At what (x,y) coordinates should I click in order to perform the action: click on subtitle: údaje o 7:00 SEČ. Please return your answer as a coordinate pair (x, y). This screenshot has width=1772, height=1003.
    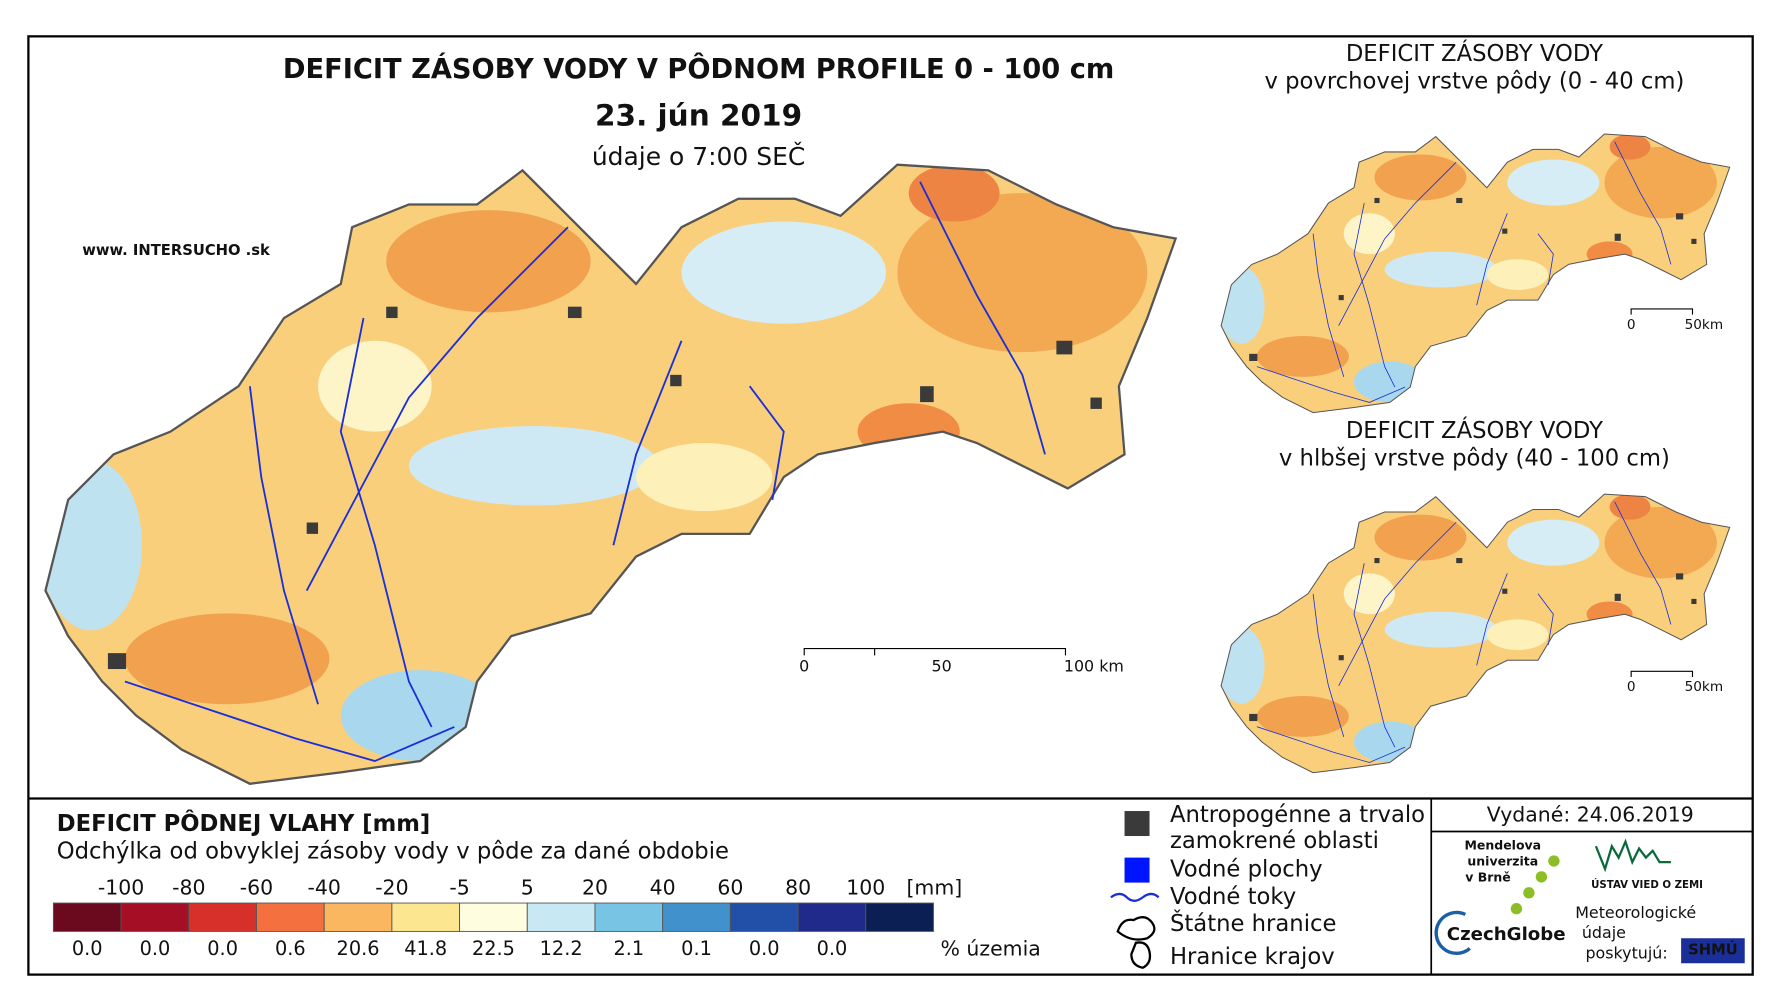
    Looking at the image, I should click on (699, 156).